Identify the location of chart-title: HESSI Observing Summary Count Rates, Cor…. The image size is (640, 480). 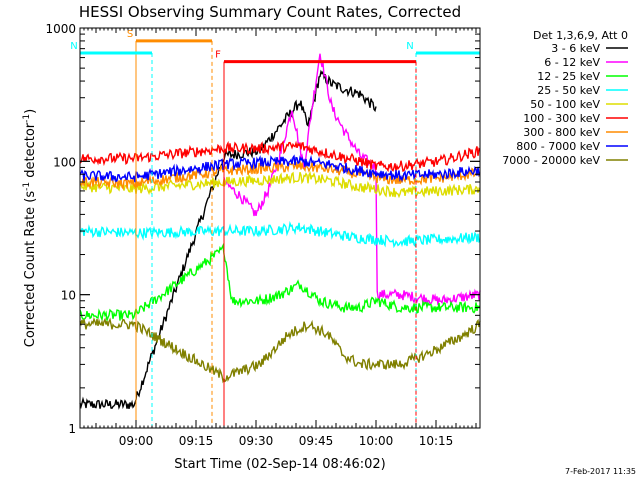
(270, 12).